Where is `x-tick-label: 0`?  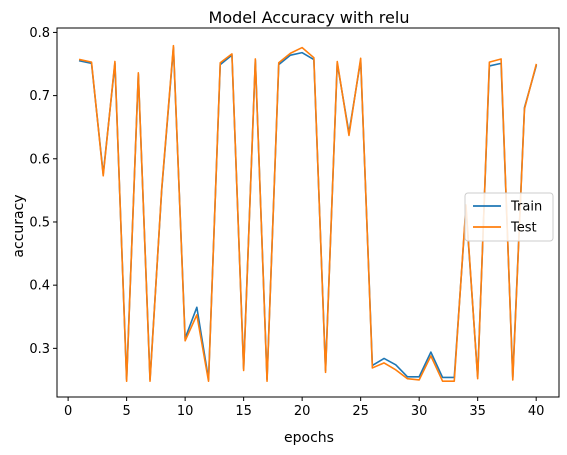
x-tick-label: 0 is located at coordinates (68, 411).